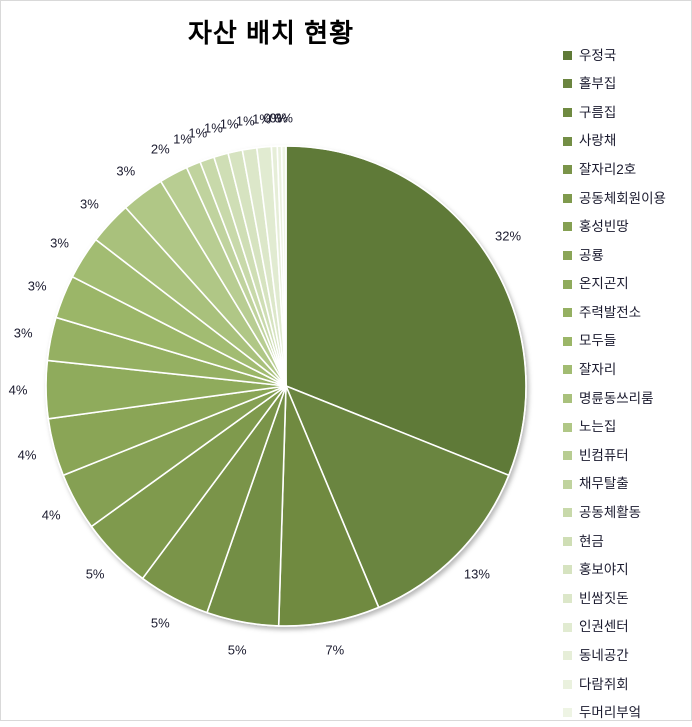  Describe the element at coordinates (624, 684) in the screenshot. I see `legend-item: 다람쥐회` at that location.